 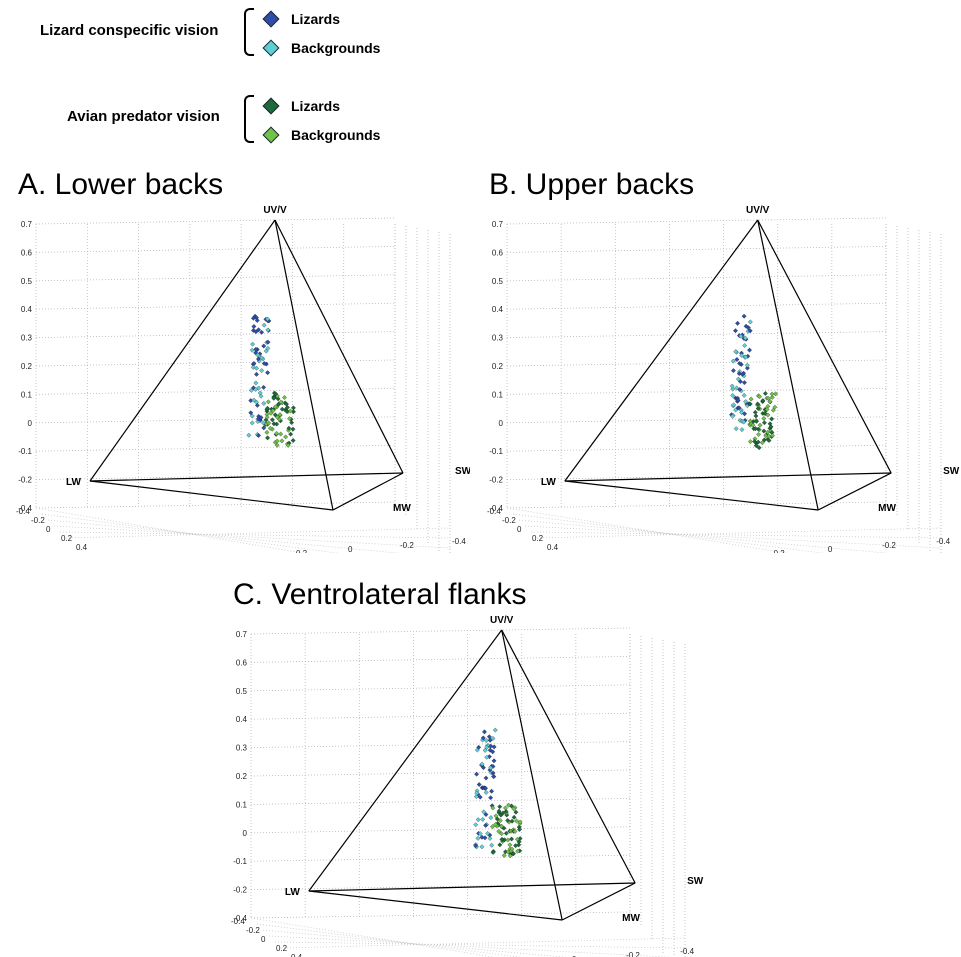 I want to click on z-tick-label: 0.4, so click(x=27, y=309).